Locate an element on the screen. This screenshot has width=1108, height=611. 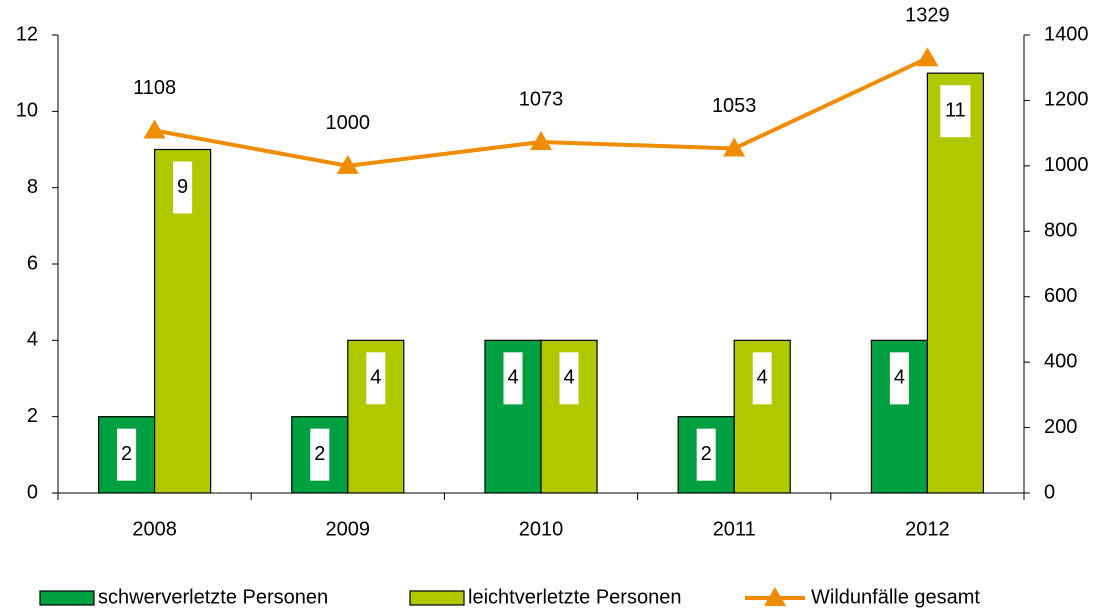
value-label: 1053 is located at coordinates (734, 106).